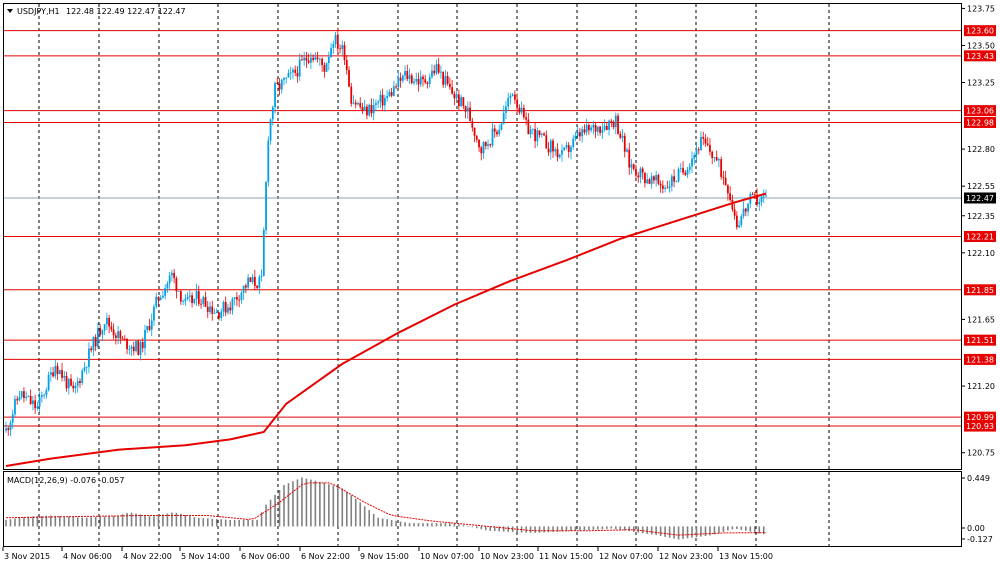 The width and height of the screenshot is (1000, 562). What do you see at coordinates (981, 453) in the screenshot?
I see `price-tick-label: 120.75` at bounding box center [981, 453].